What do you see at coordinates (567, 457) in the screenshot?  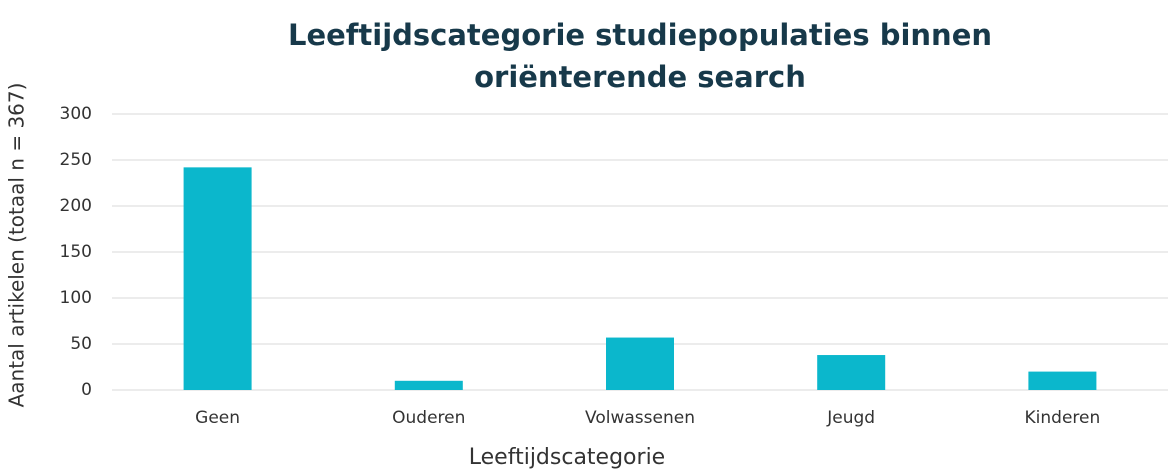 I see `x-axis-label: Leeftijdscategorie` at bounding box center [567, 457].